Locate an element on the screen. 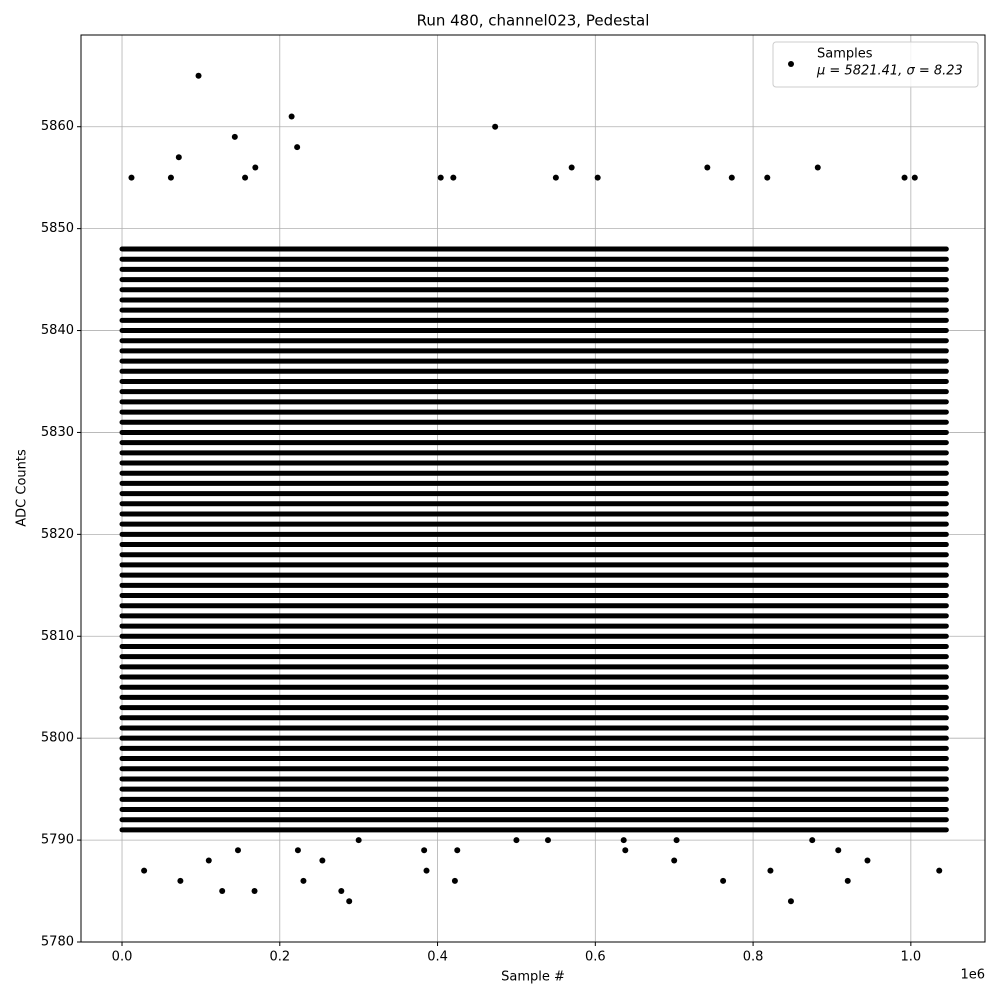 The image size is (1000, 1004). y-tick-label: 5830 is located at coordinates (57, 432).